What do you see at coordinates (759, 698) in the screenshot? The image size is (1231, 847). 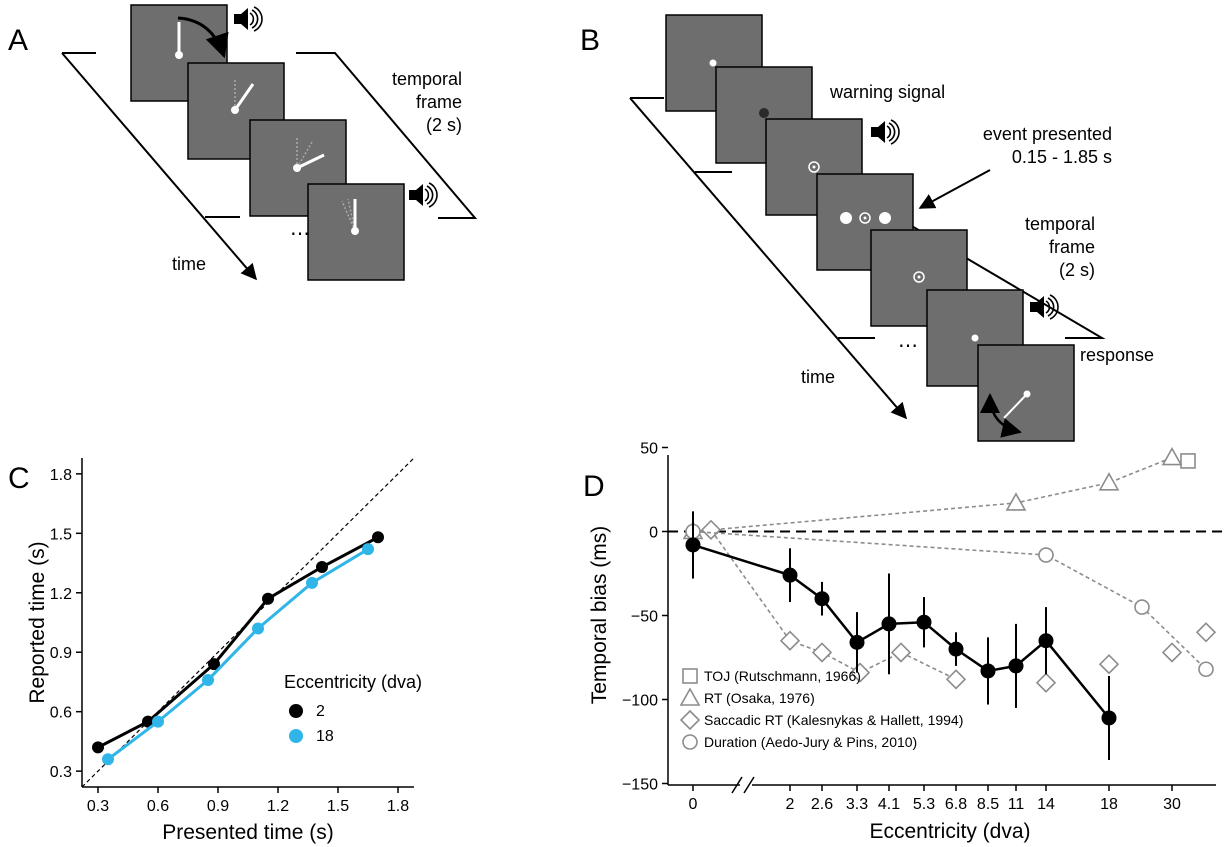 I see `legend-label-triangle: RT (Osaka, 1976)` at bounding box center [759, 698].